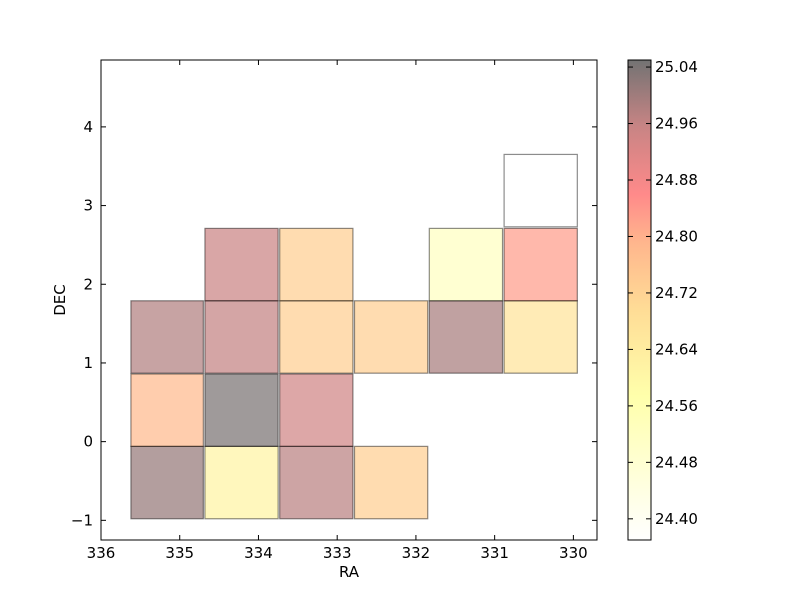 Image resolution: width=800 pixels, height=604 pixels. What do you see at coordinates (82, 520) in the screenshot?
I see `y-tick-label: −1` at bounding box center [82, 520].